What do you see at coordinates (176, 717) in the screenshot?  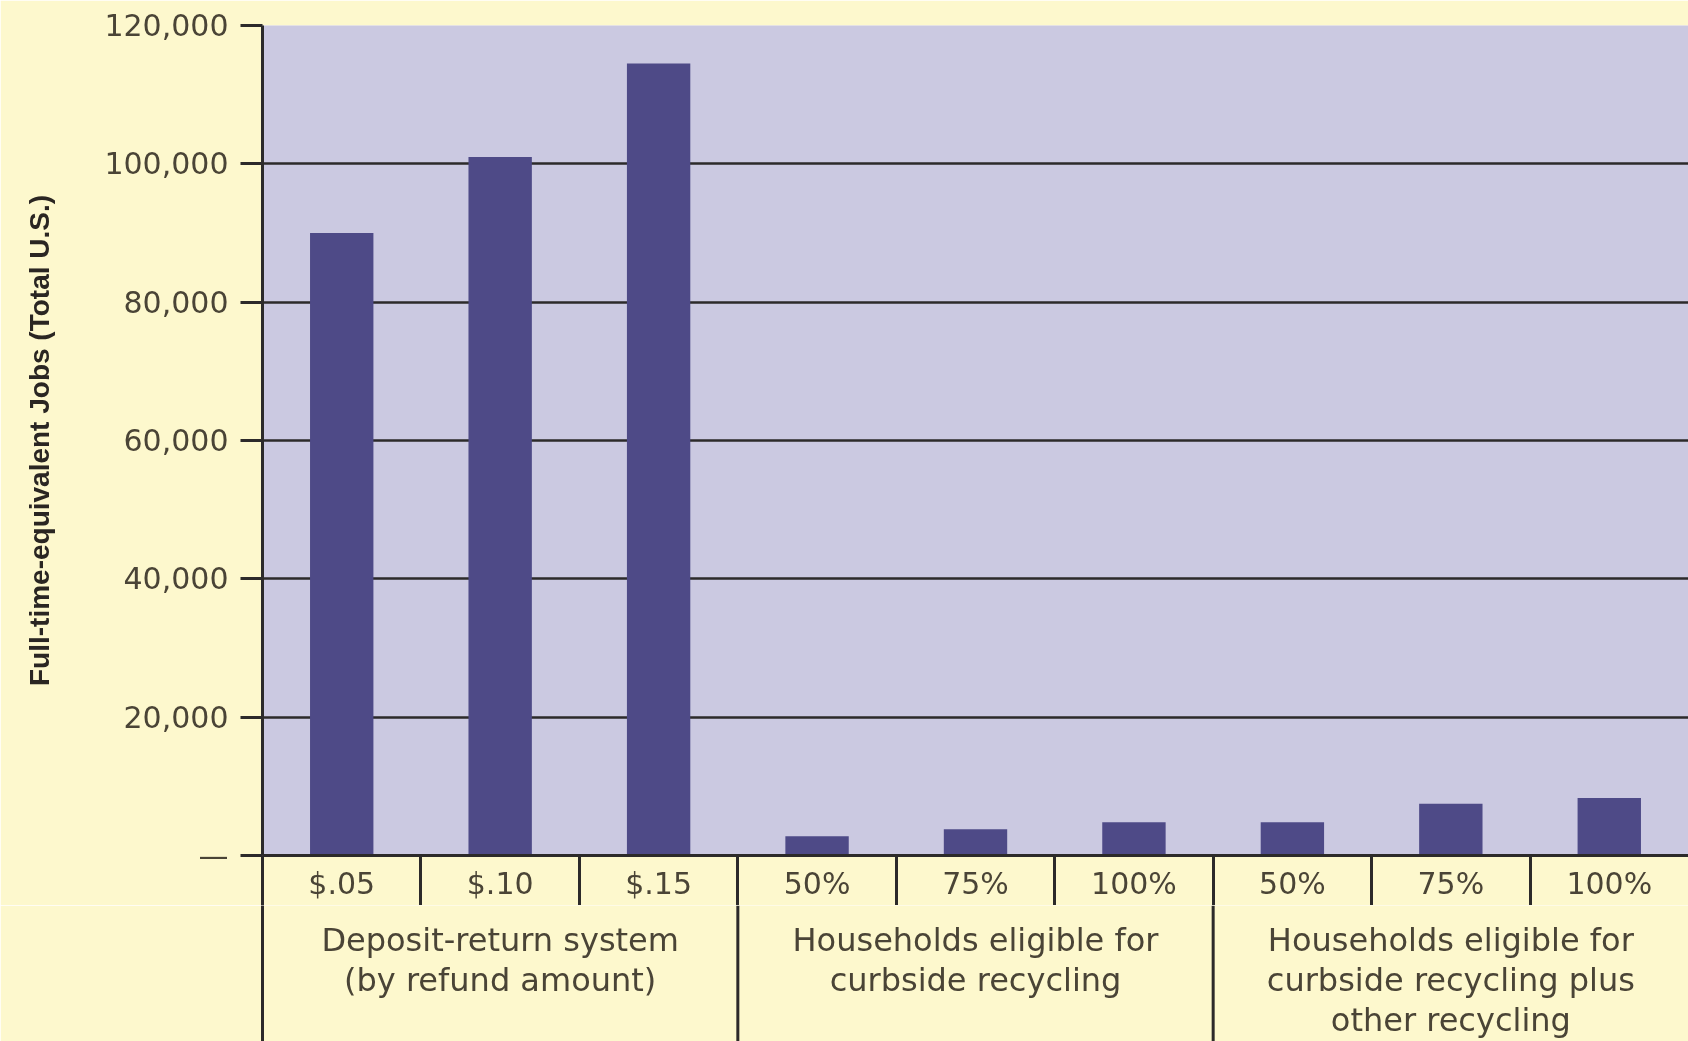 I see `y-tick-label: 20,000` at bounding box center [176, 717].